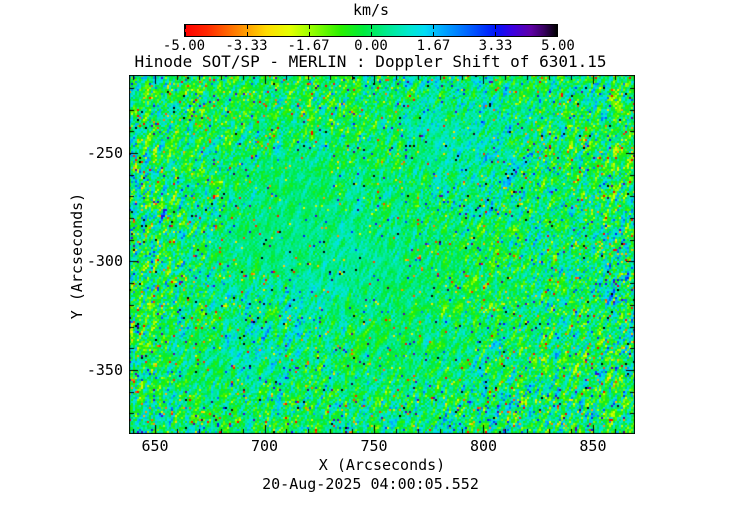  What do you see at coordinates (558, 46) in the screenshot?
I see `colorbar-tick-label: 5.00` at bounding box center [558, 46].